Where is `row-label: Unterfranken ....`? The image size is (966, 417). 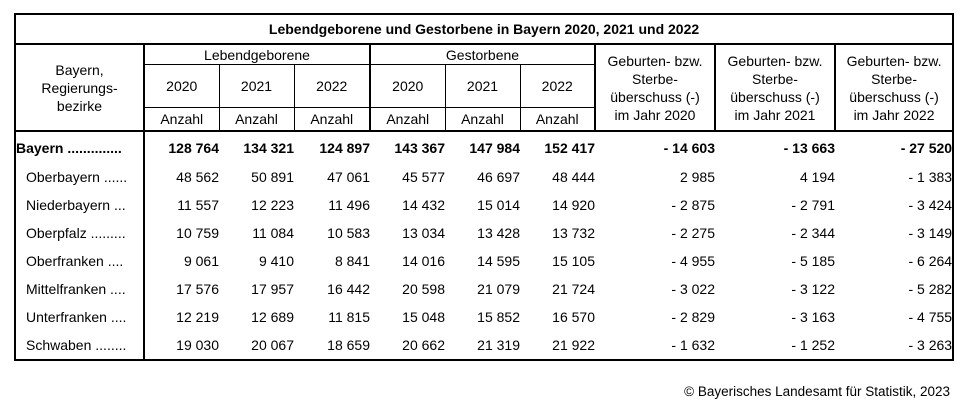 row-label: Unterfranken .... is located at coordinates (80, 317).